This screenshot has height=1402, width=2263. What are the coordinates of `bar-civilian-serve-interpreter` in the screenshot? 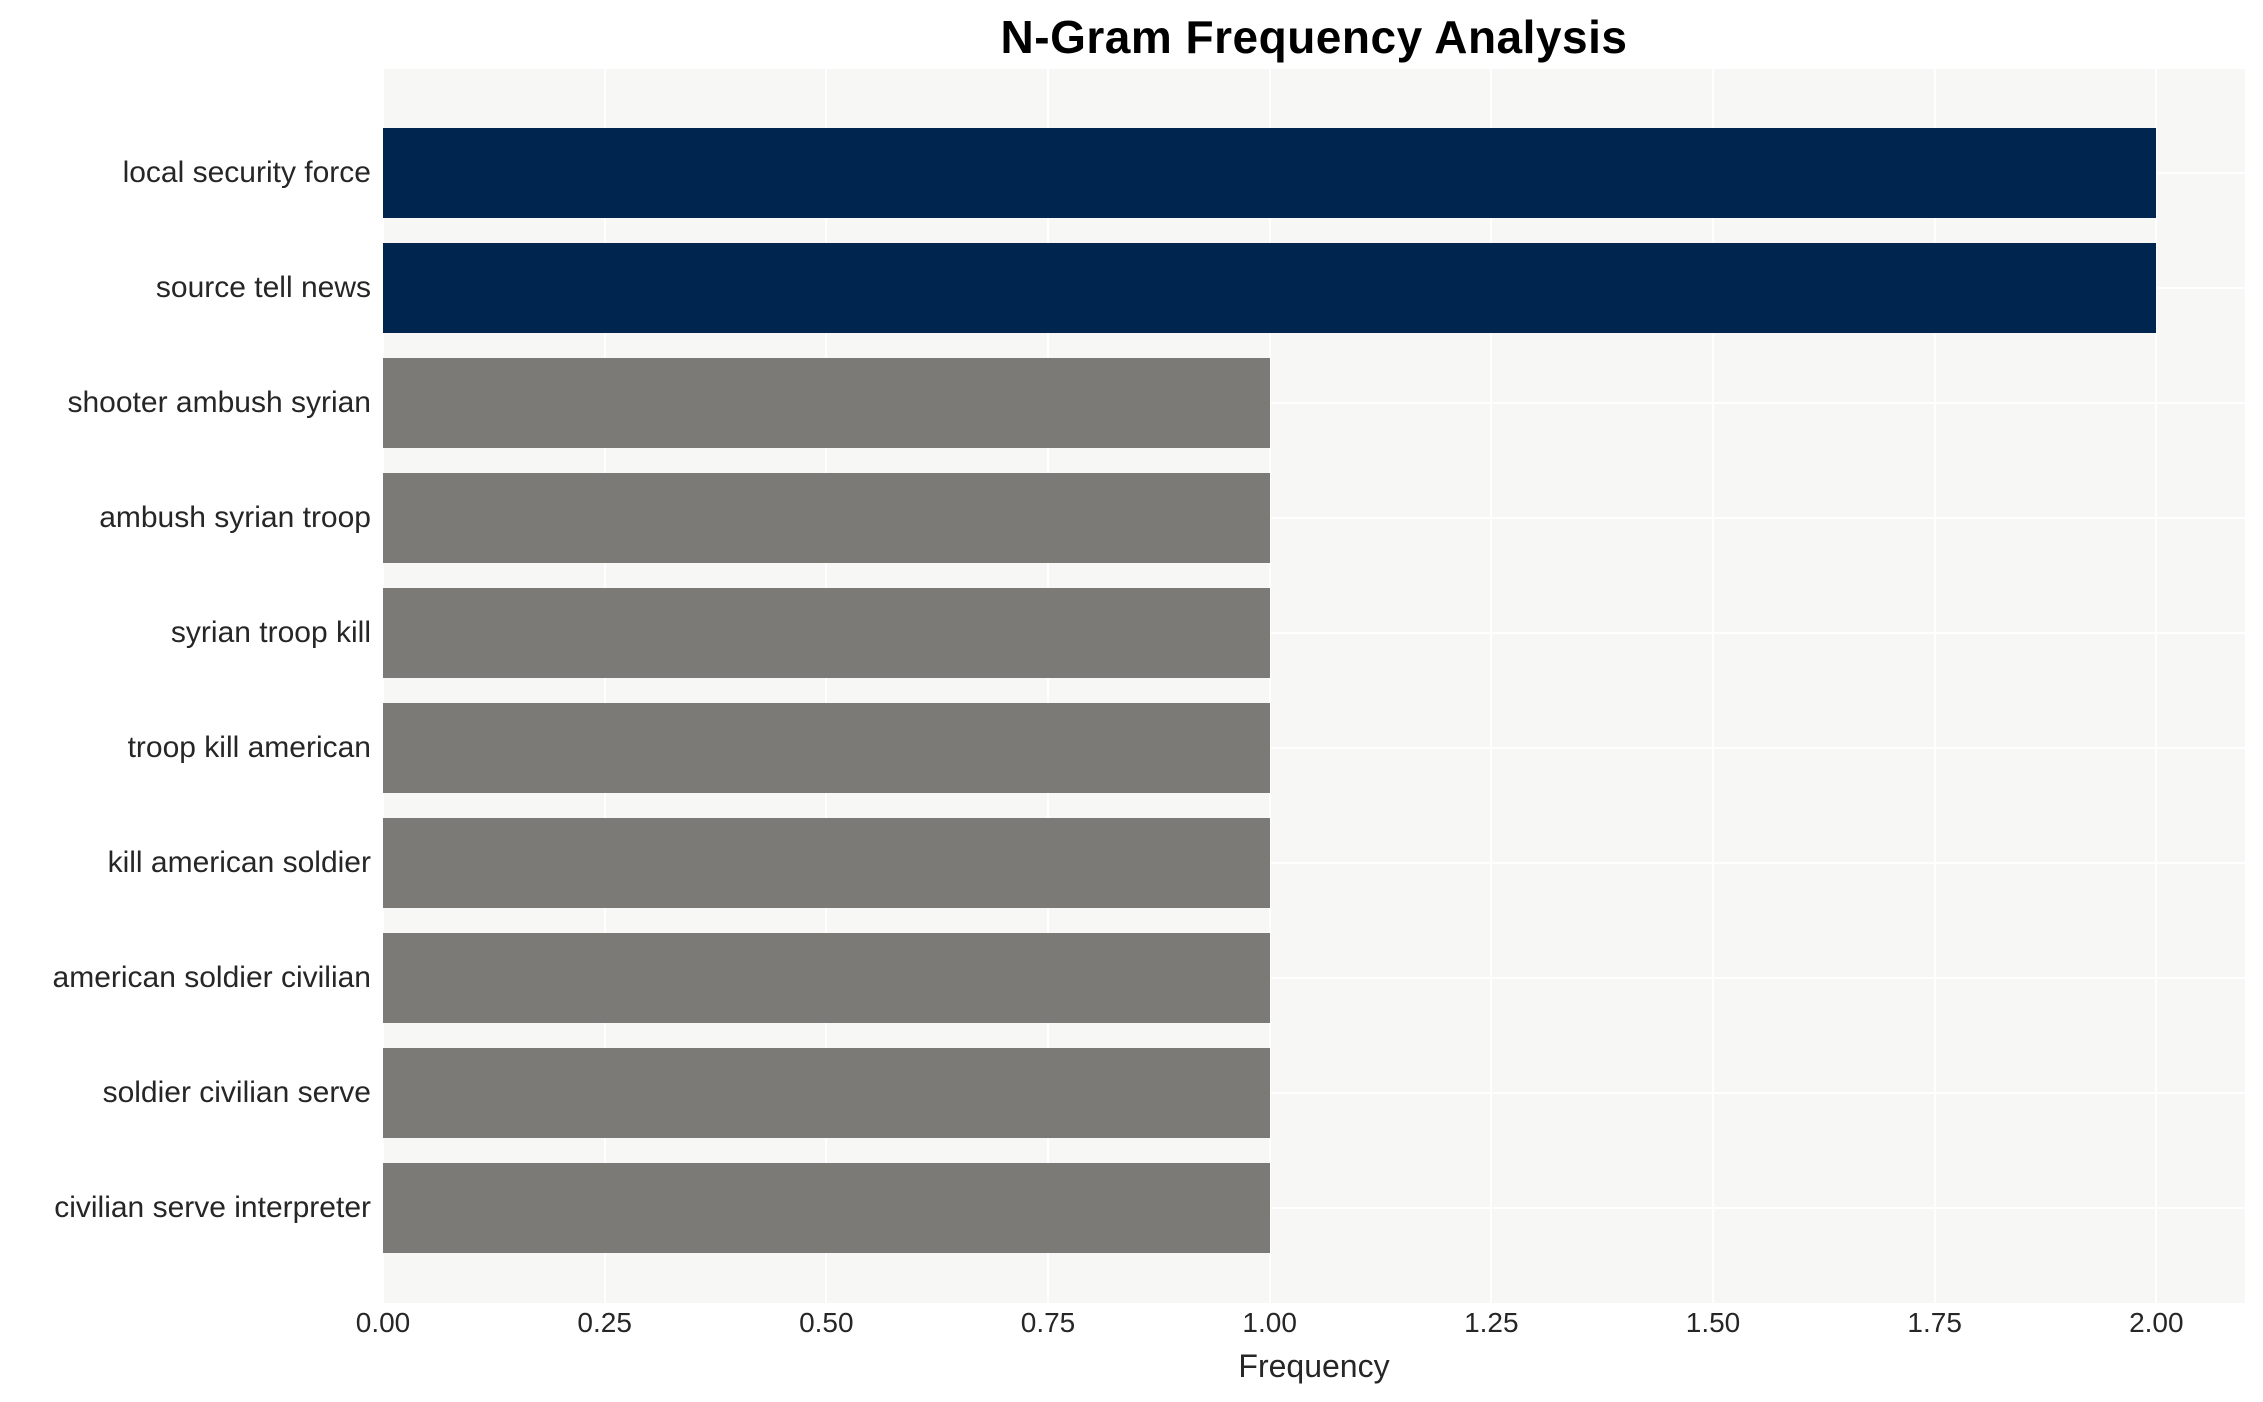 It's located at (826, 1208).